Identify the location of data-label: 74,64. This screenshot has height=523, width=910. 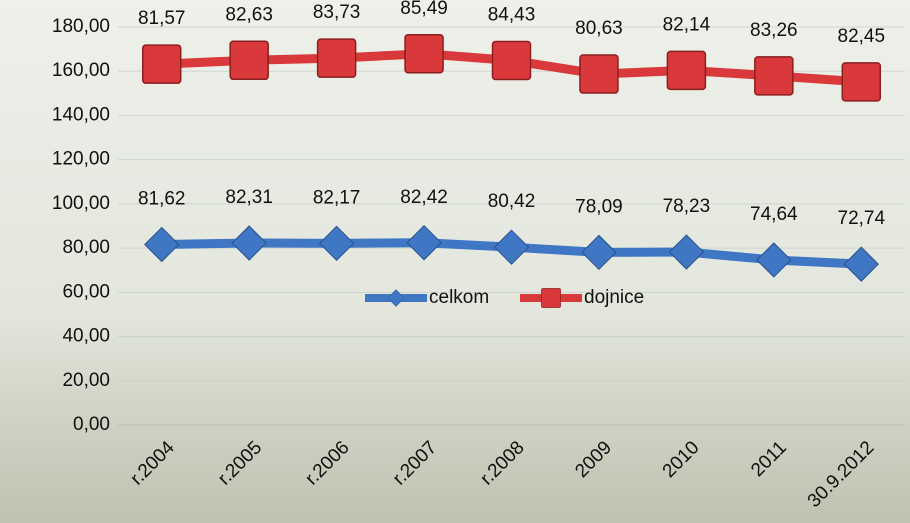
(774, 214).